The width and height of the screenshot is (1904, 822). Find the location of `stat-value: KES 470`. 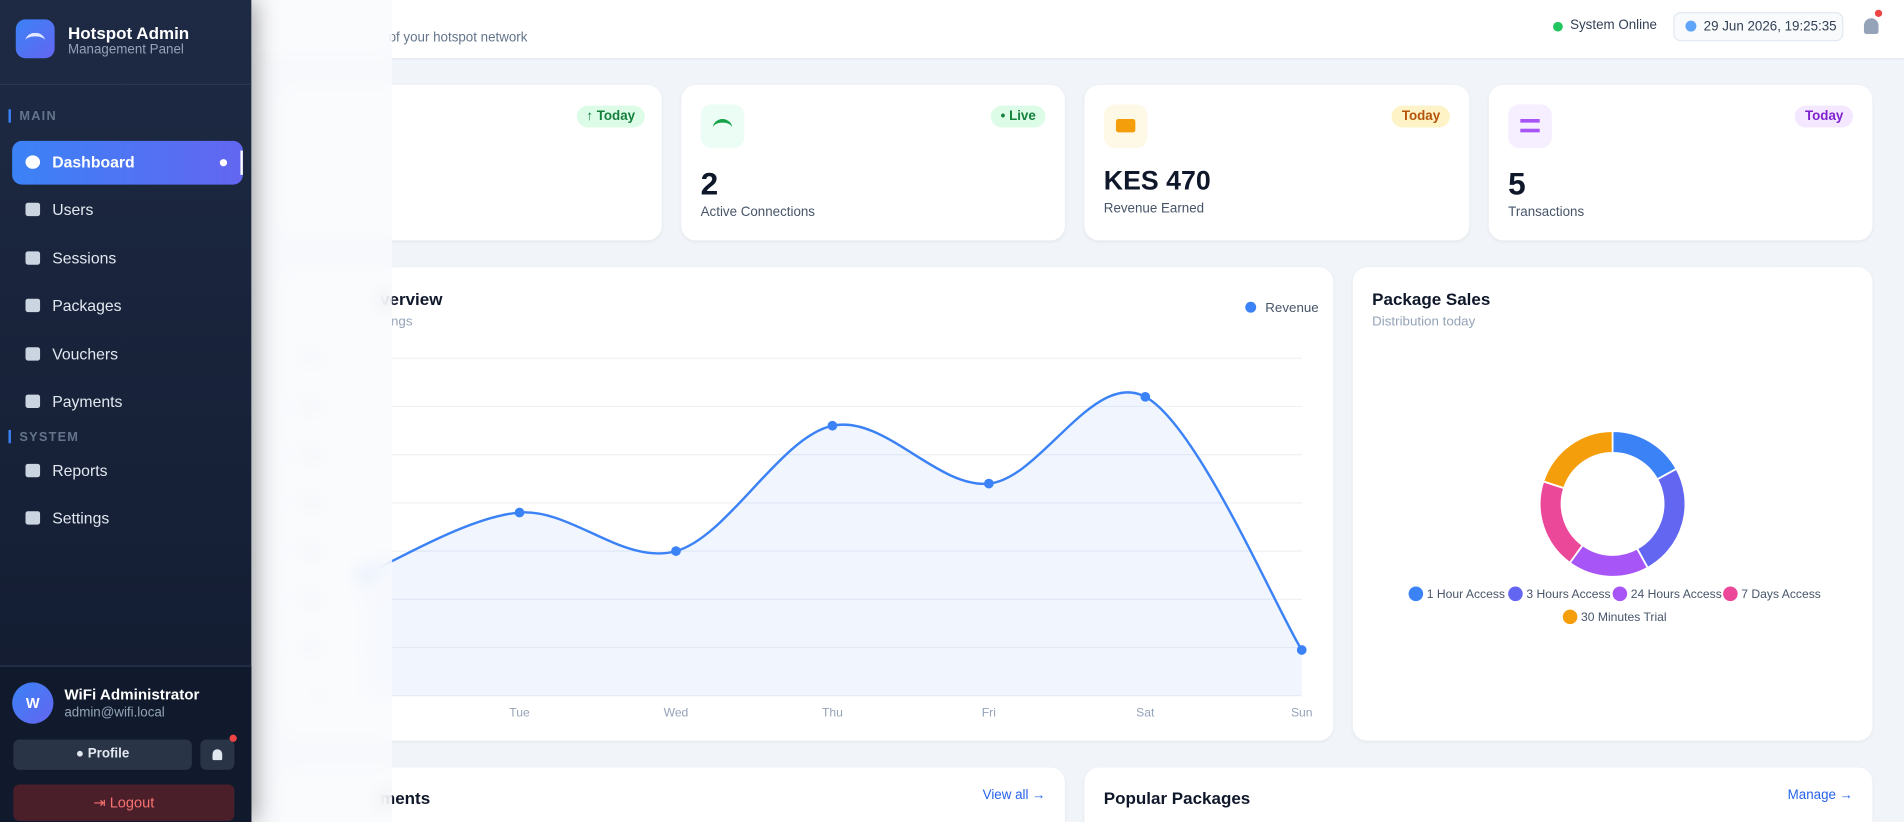

stat-value: KES 470 is located at coordinates (1157, 180).